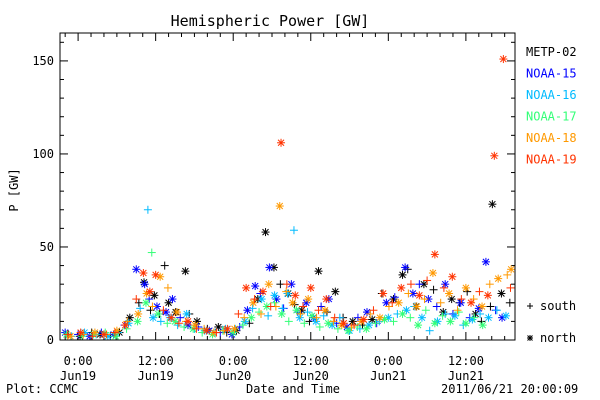  Describe the element at coordinates (47, 247) in the screenshot. I see `y-tick-label: 50` at that location.